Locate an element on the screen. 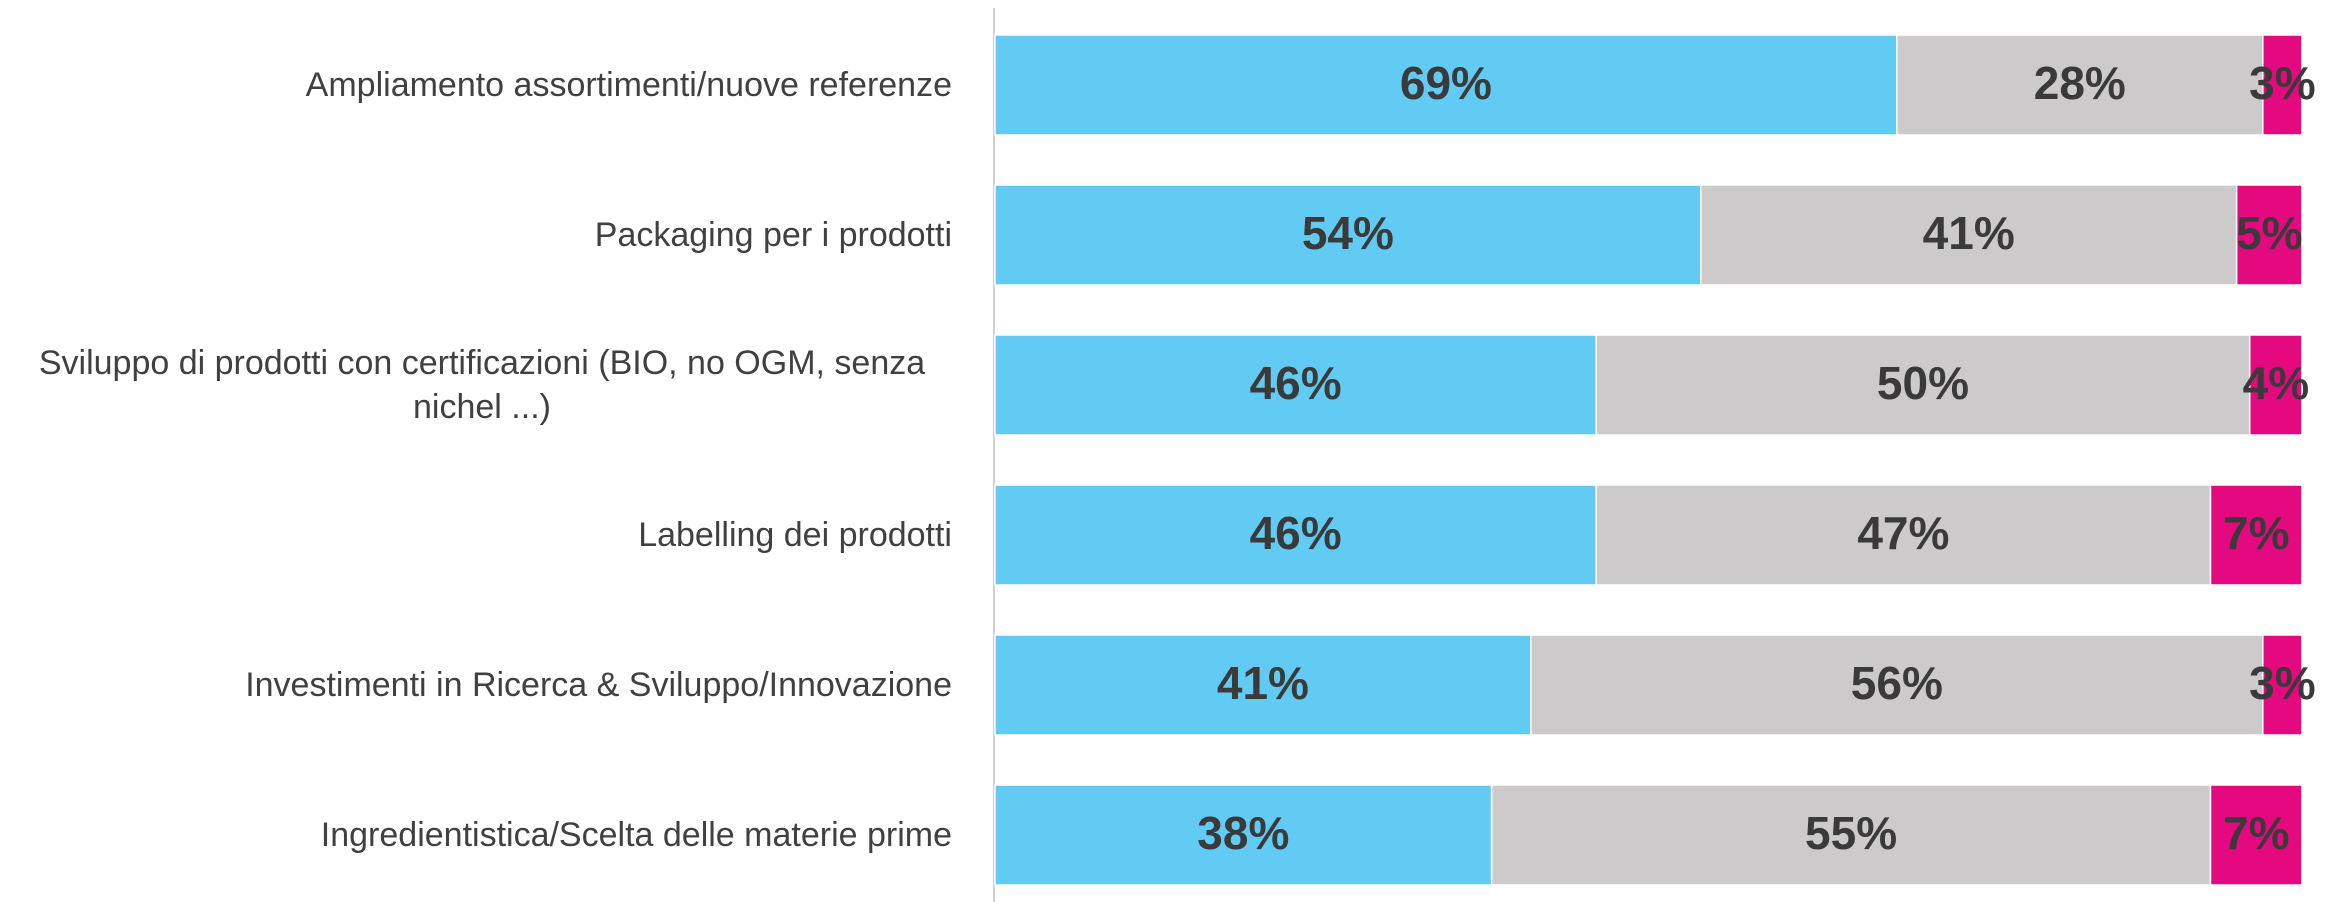 The image size is (2343, 902). data-label: 54% is located at coordinates (1348, 233).